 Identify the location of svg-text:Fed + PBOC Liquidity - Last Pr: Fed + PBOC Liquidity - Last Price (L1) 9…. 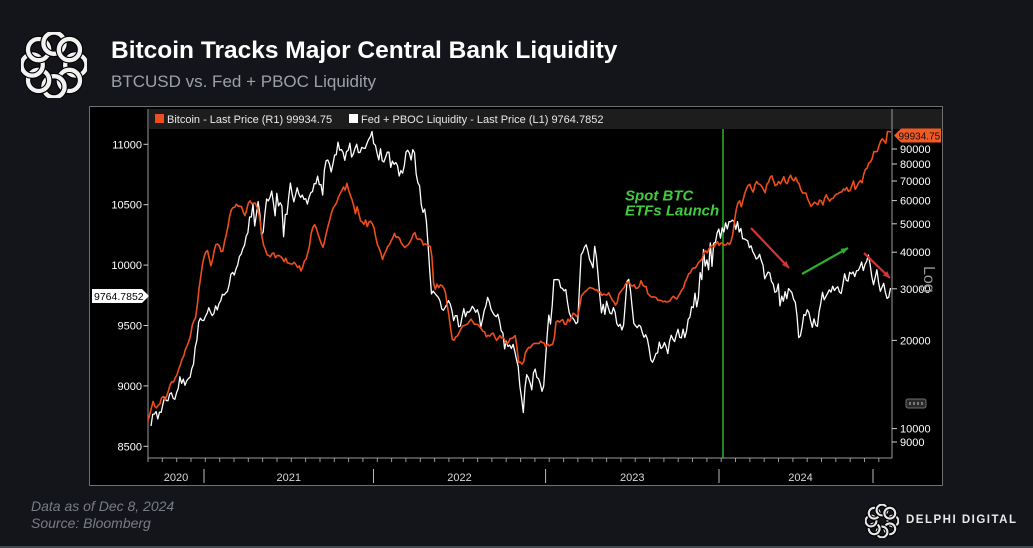
(482, 120).